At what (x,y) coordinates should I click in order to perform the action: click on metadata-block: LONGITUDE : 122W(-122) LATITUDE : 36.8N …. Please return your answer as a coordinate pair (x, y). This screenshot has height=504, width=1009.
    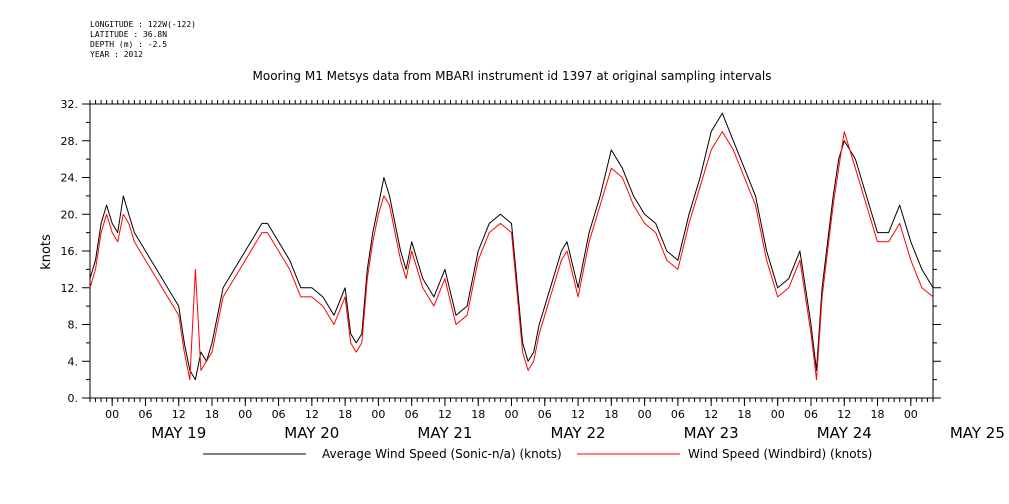
    Looking at the image, I should click on (143, 40).